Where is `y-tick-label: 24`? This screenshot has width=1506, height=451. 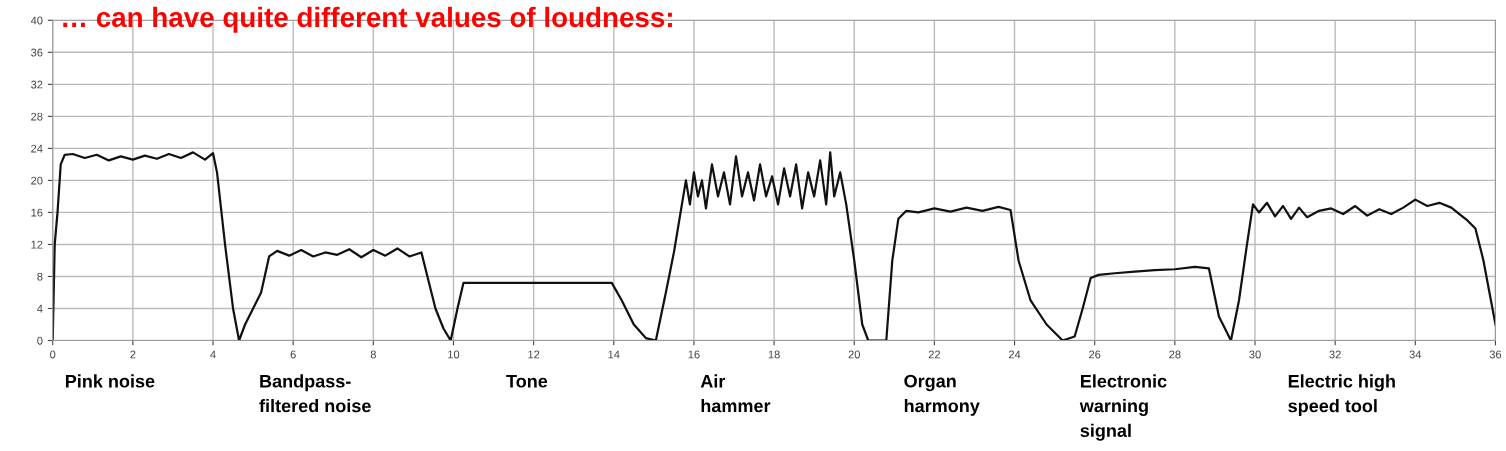
y-tick-label: 24 is located at coordinates (37, 148).